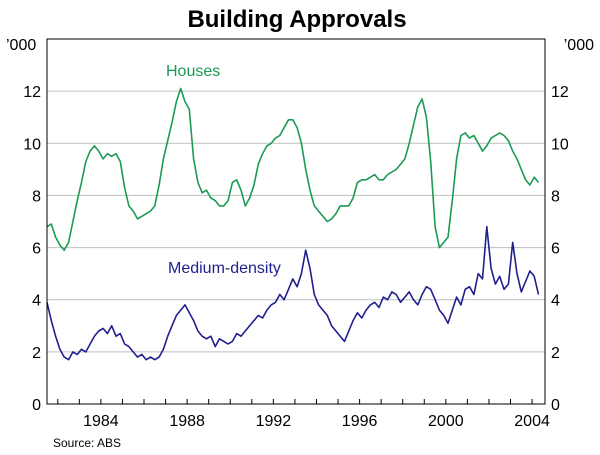 Image resolution: width=600 pixels, height=455 pixels. Describe the element at coordinates (360, 421) in the screenshot. I see `x-tick-label: 1996` at that location.